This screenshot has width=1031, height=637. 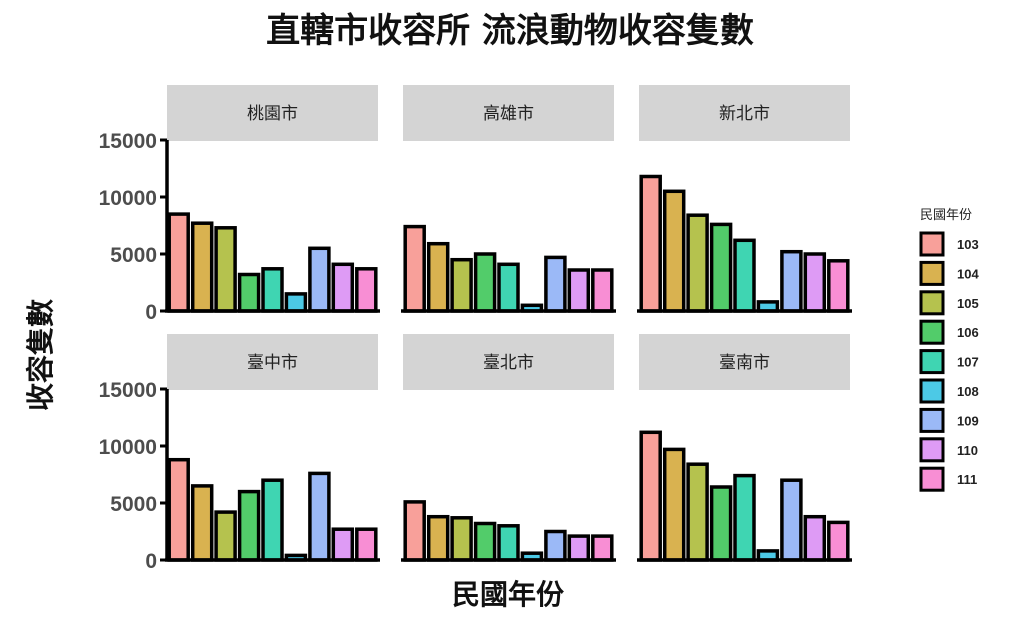 I want to click on x-axis-label: 民國年份, so click(x=508, y=594).